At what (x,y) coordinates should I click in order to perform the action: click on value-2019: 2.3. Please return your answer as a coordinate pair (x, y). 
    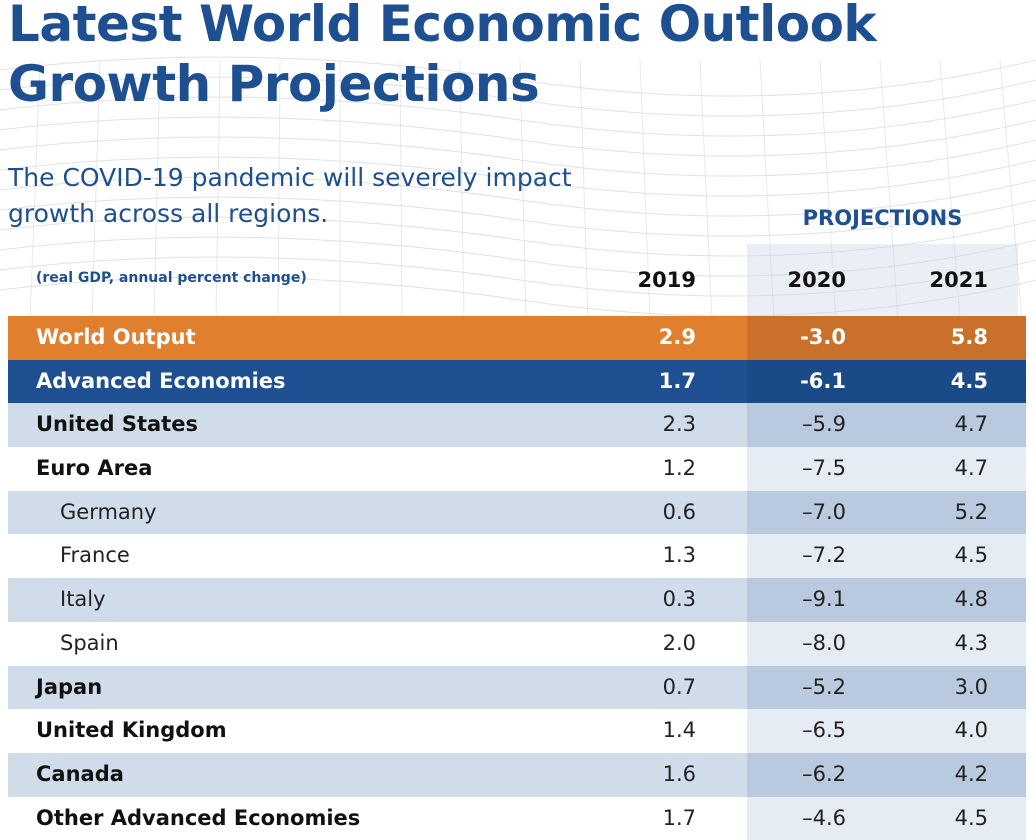
    Looking at the image, I should click on (679, 424).